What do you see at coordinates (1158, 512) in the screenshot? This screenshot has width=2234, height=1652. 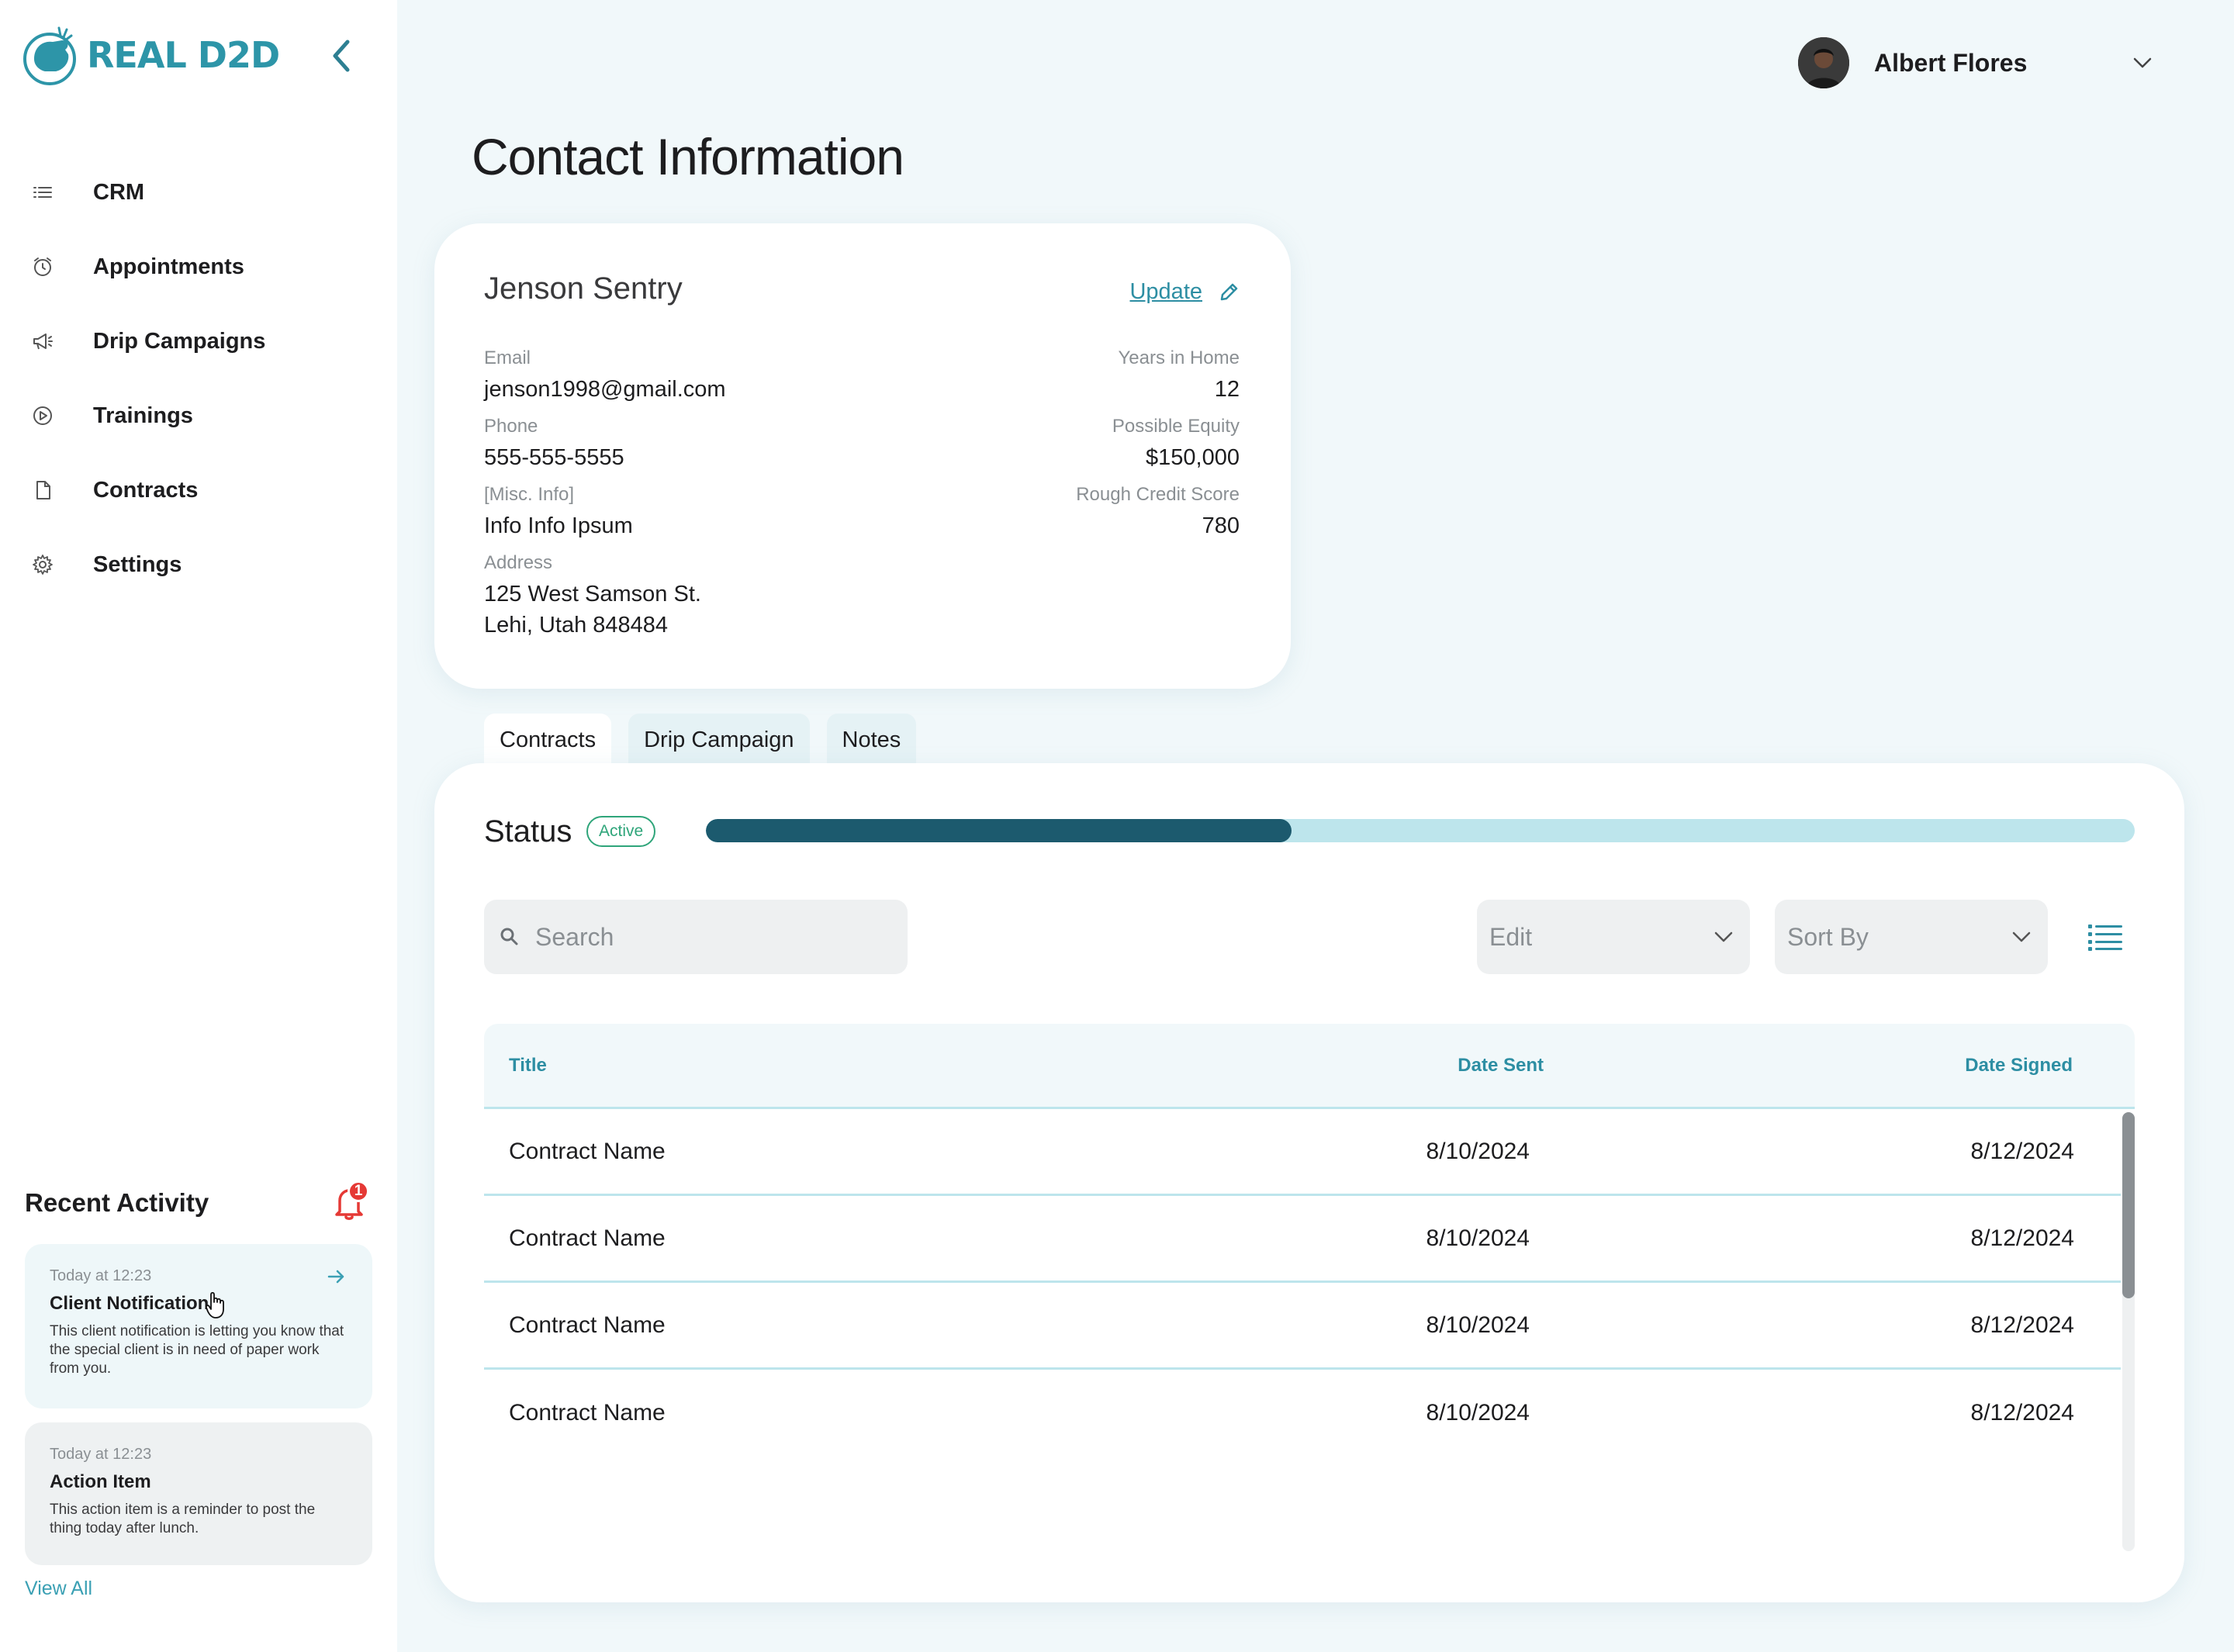 I see `credit-score-field: Rough Credit Score 780` at bounding box center [1158, 512].